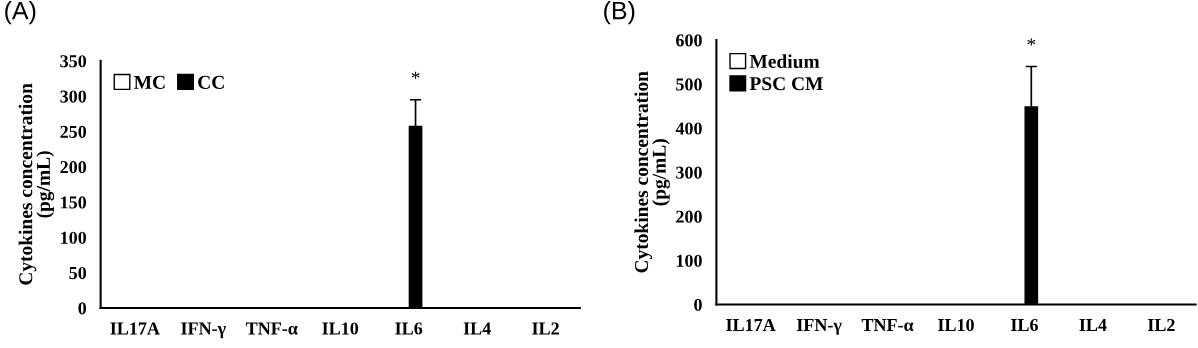  Describe the element at coordinates (784, 61) in the screenshot. I see `legend-label: Medium` at that location.